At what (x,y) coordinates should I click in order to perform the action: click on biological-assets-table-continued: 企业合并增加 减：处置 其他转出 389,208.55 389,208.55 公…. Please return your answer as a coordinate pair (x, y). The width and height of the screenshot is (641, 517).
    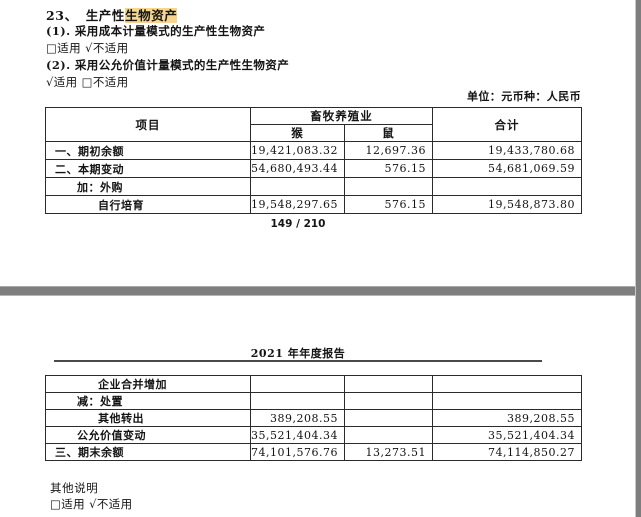
    Looking at the image, I should click on (313, 418).